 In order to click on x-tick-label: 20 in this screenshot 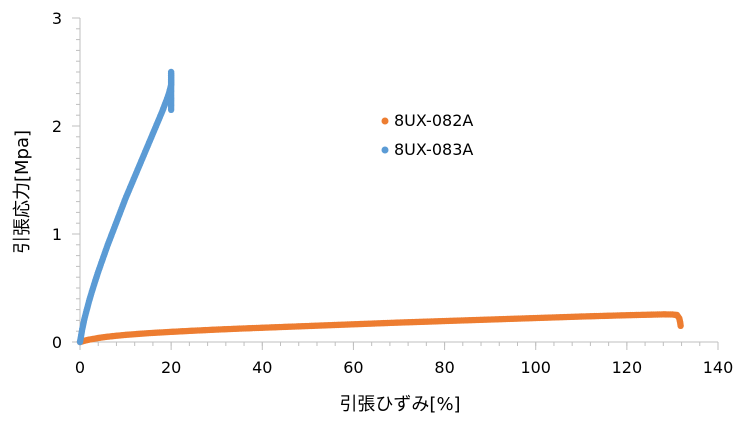, I will do `click(171, 367)`.